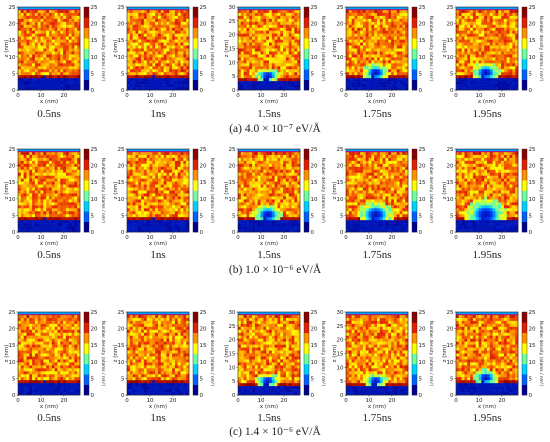 This screenshot has height=442, width=550. I want to click on row-caption: (b) 1.0 × 10⁻⁶ eV/Å, so click(275, 270).